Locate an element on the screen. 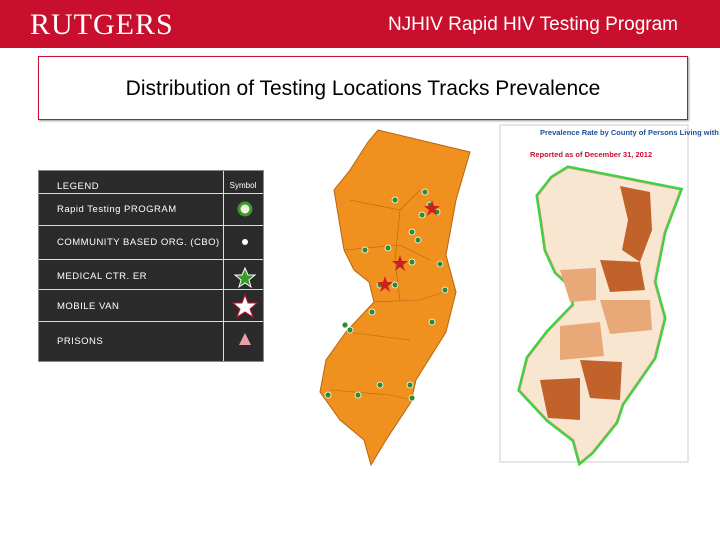 The height and width of the screenshot is (540, 720). legend-heading: LEGEND is located at coordinates (78, 186).